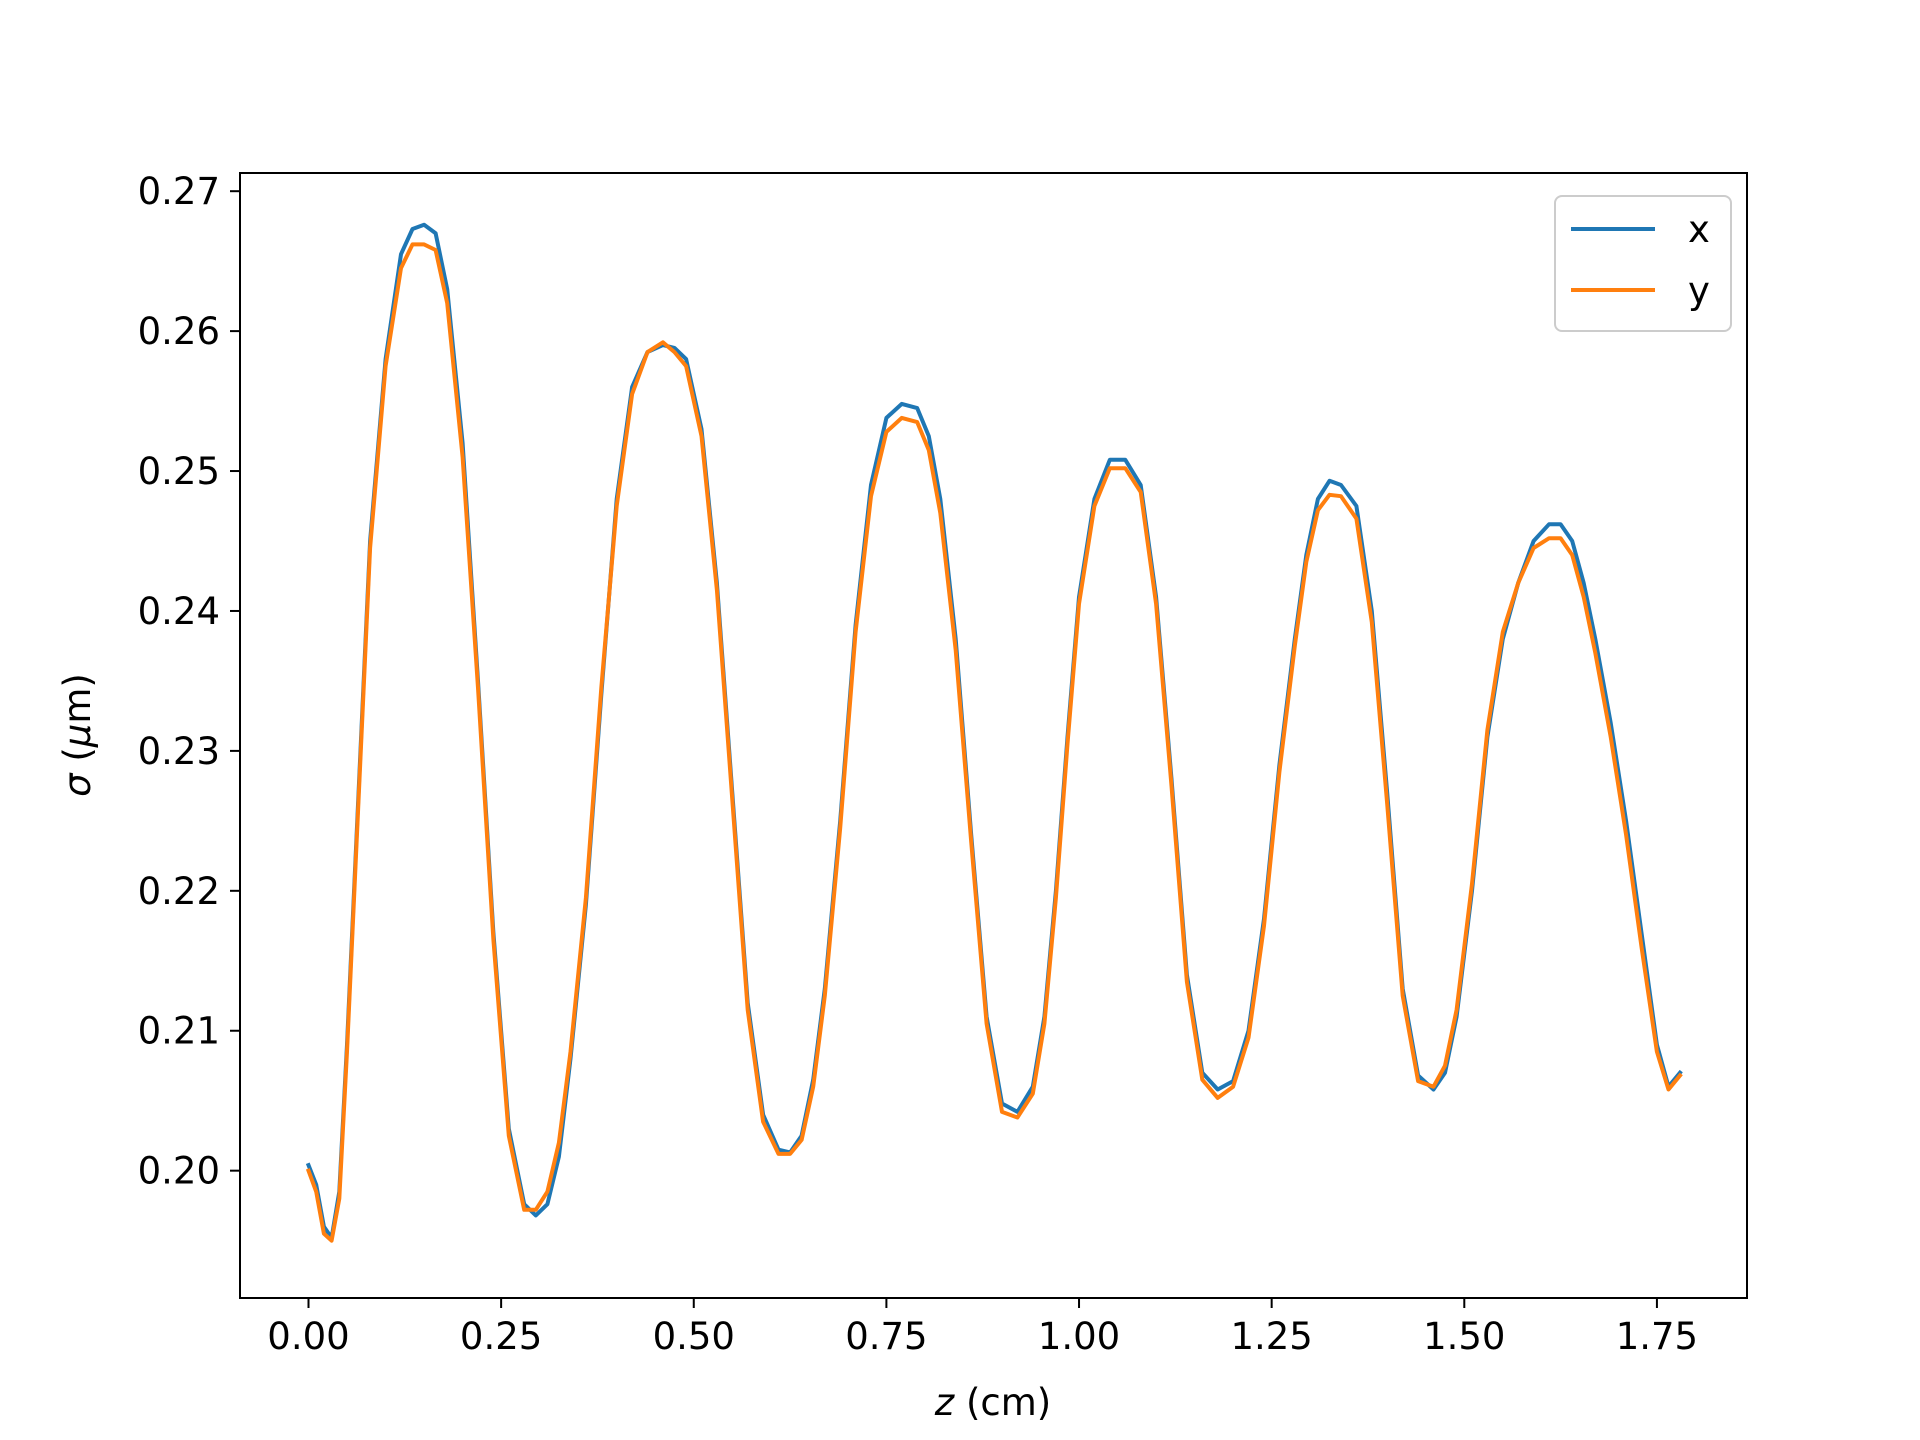 The width and height of the screenshot is (1920, 1440). I want to click on y-axis-label: σ (μm), so click(77, 735).